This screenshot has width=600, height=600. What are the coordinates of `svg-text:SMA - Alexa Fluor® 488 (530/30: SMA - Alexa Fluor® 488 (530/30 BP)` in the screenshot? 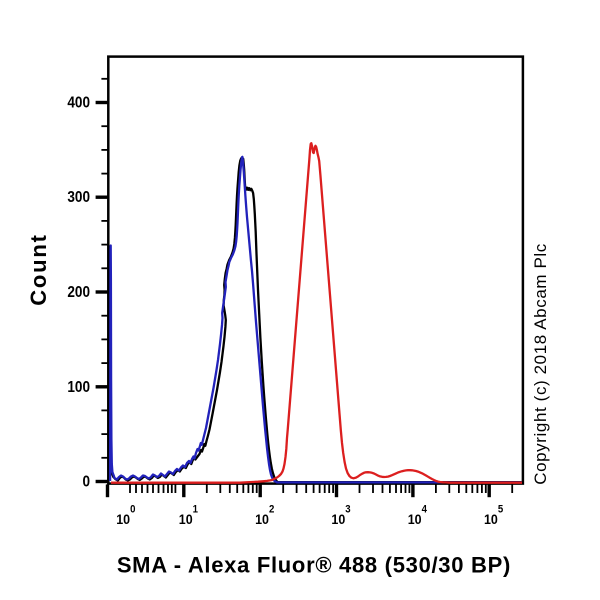 It's located at (314, 565).